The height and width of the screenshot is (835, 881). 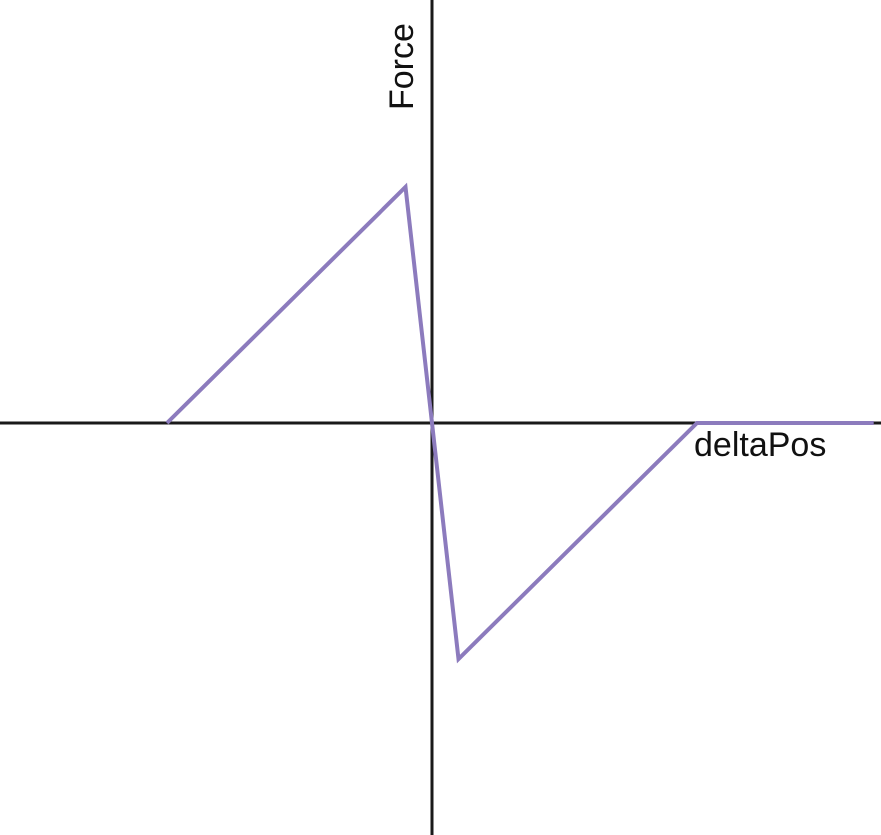 What do you see at coordinates (760, 445) in the screenshot?
I see `x-axis-label: deltaPos` at bounding box center [760, 445].